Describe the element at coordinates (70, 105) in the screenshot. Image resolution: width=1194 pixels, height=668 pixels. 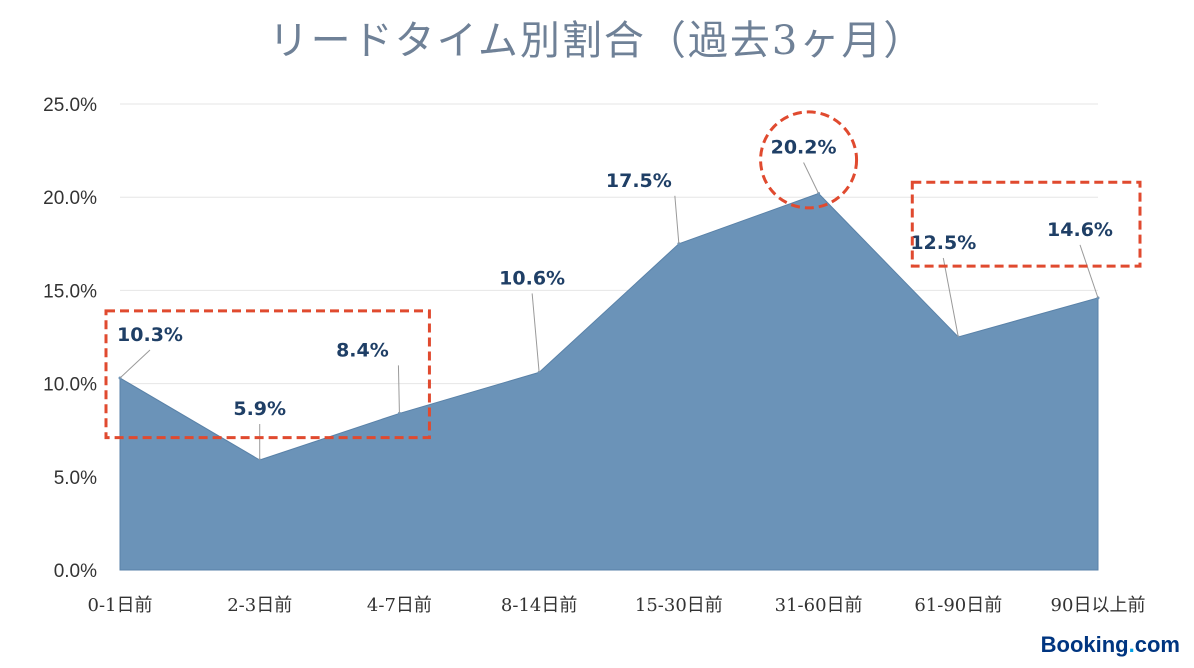
I see `y-tick-label: 25.0%` at that location.